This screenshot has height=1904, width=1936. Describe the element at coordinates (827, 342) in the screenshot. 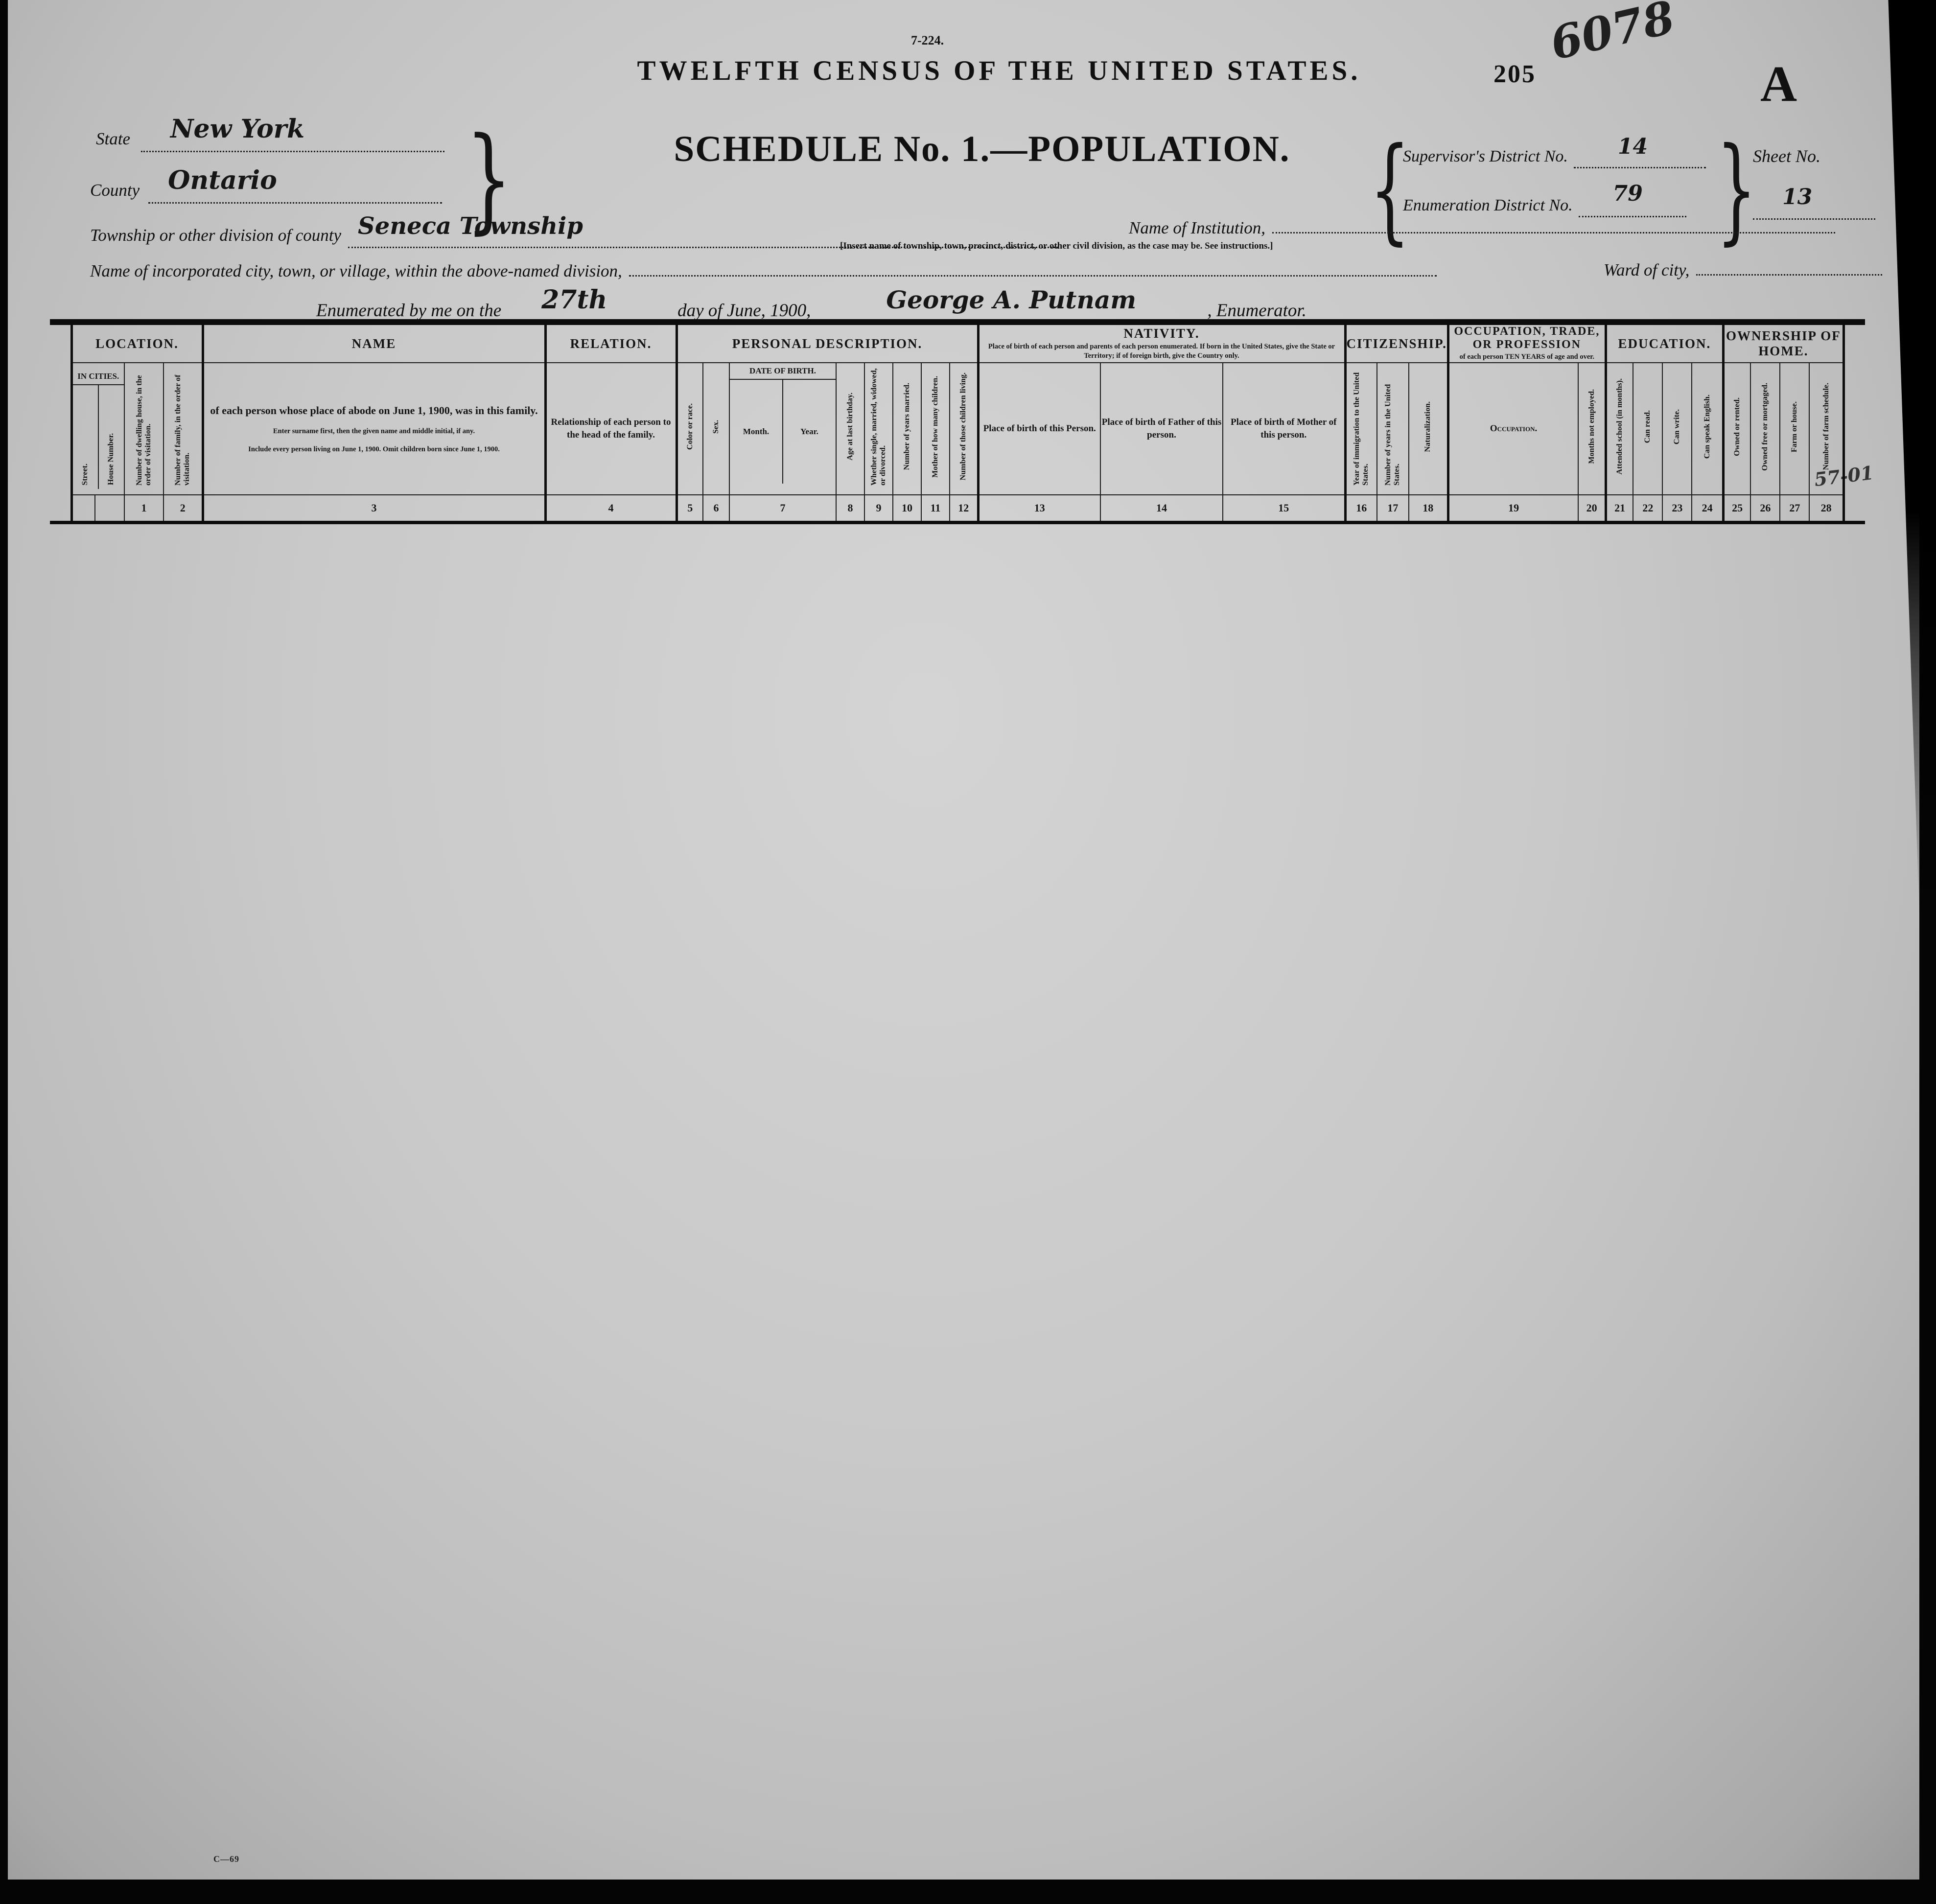

I see `group-personal: PERSONAL DESCRIPTION.` at that location.